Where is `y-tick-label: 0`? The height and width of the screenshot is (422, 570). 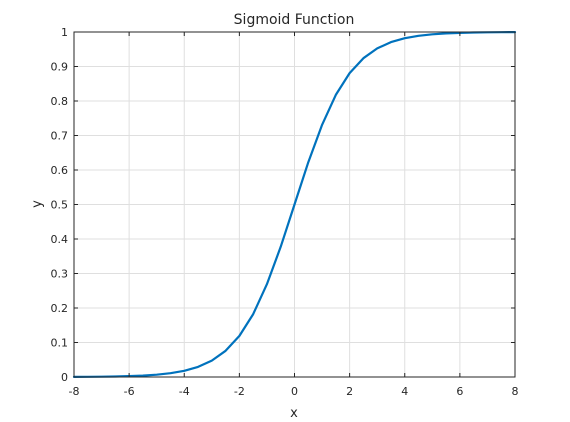 y-tick-label: 0 is located at coordinates (64, 377).